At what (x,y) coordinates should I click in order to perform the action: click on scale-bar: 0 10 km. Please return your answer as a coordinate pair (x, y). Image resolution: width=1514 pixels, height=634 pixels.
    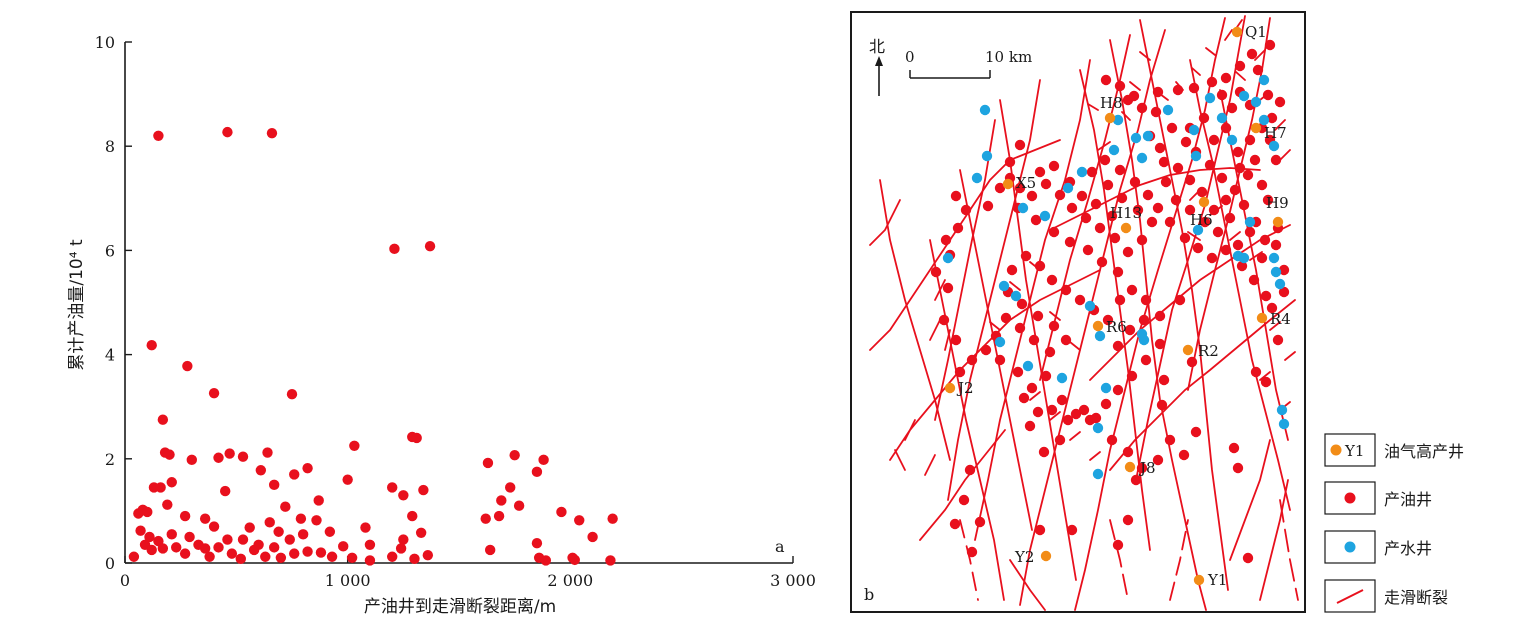
    Looking at the image, I should click on (968, 63).